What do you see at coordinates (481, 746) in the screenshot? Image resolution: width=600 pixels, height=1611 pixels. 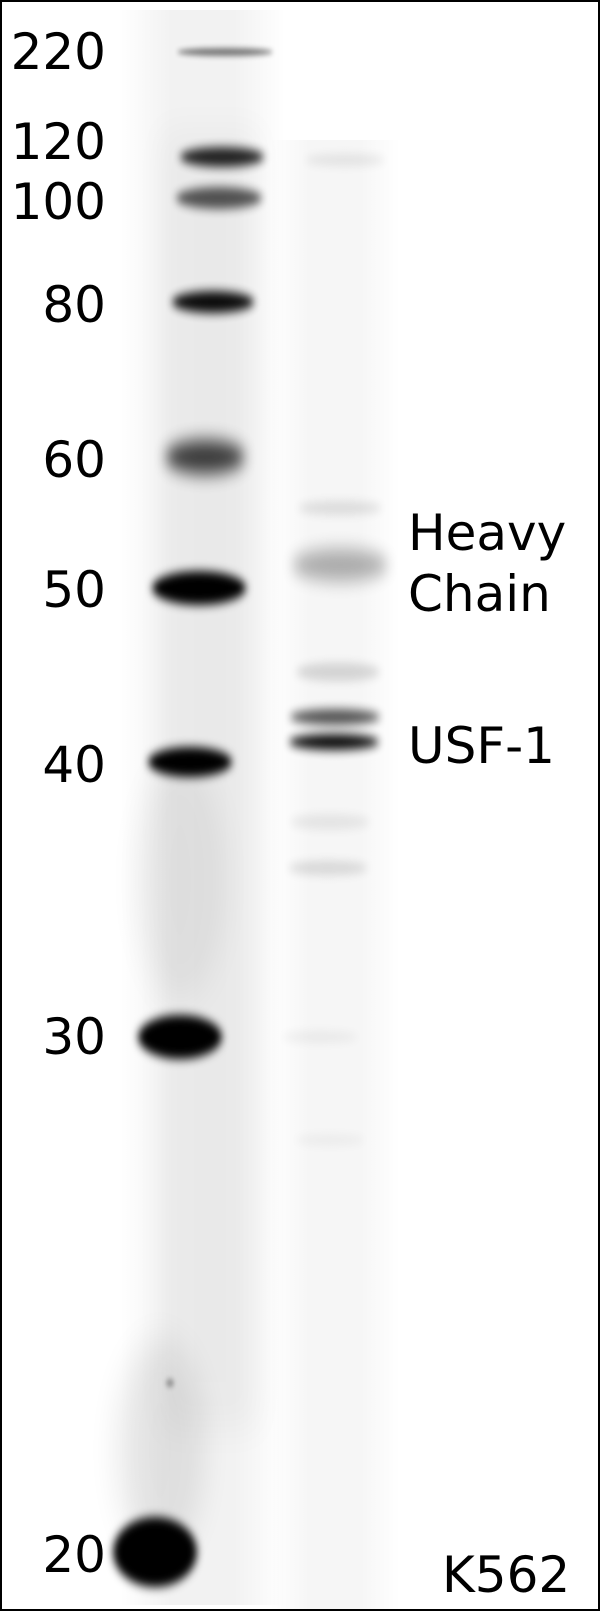 I see `usf1-label: USF-1` at bounding box center [481, 746].